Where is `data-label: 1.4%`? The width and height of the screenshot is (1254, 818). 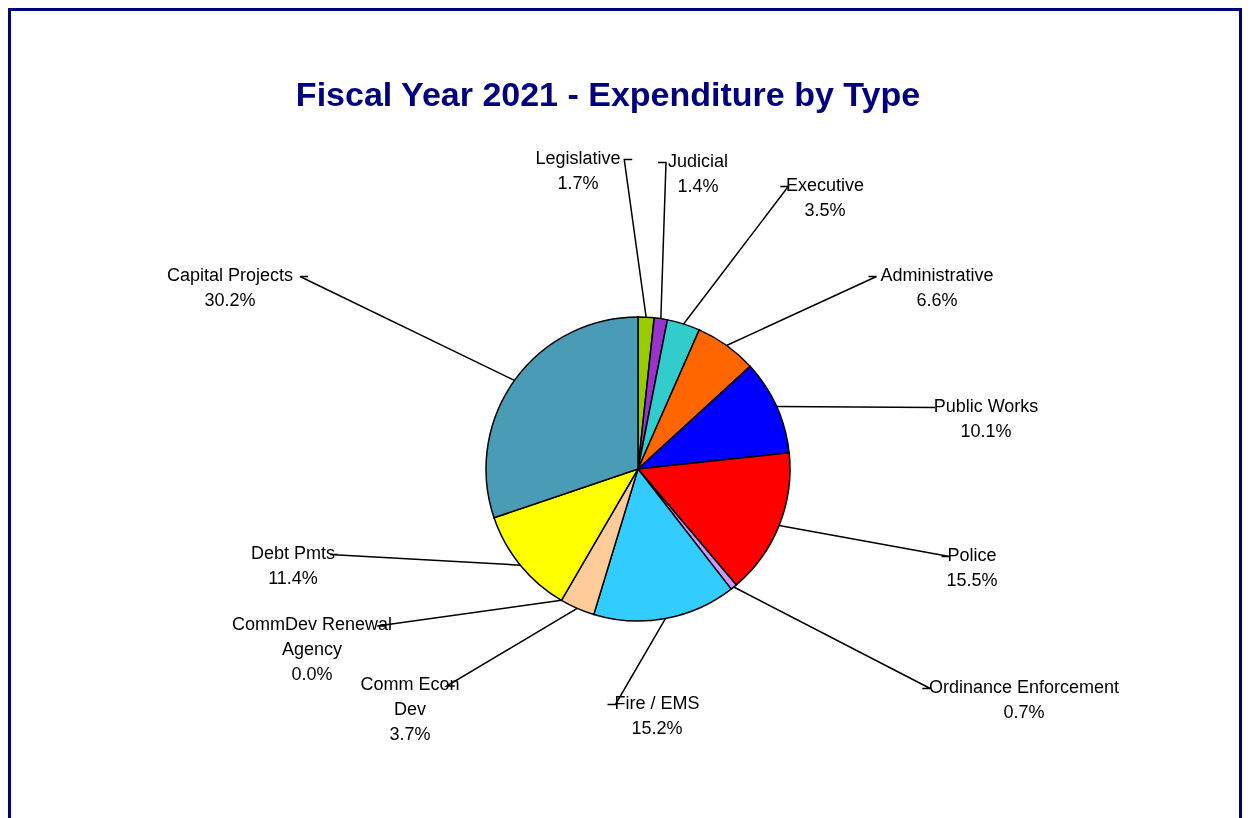 data-label: 1.4% is located at coordinates (698, 185).